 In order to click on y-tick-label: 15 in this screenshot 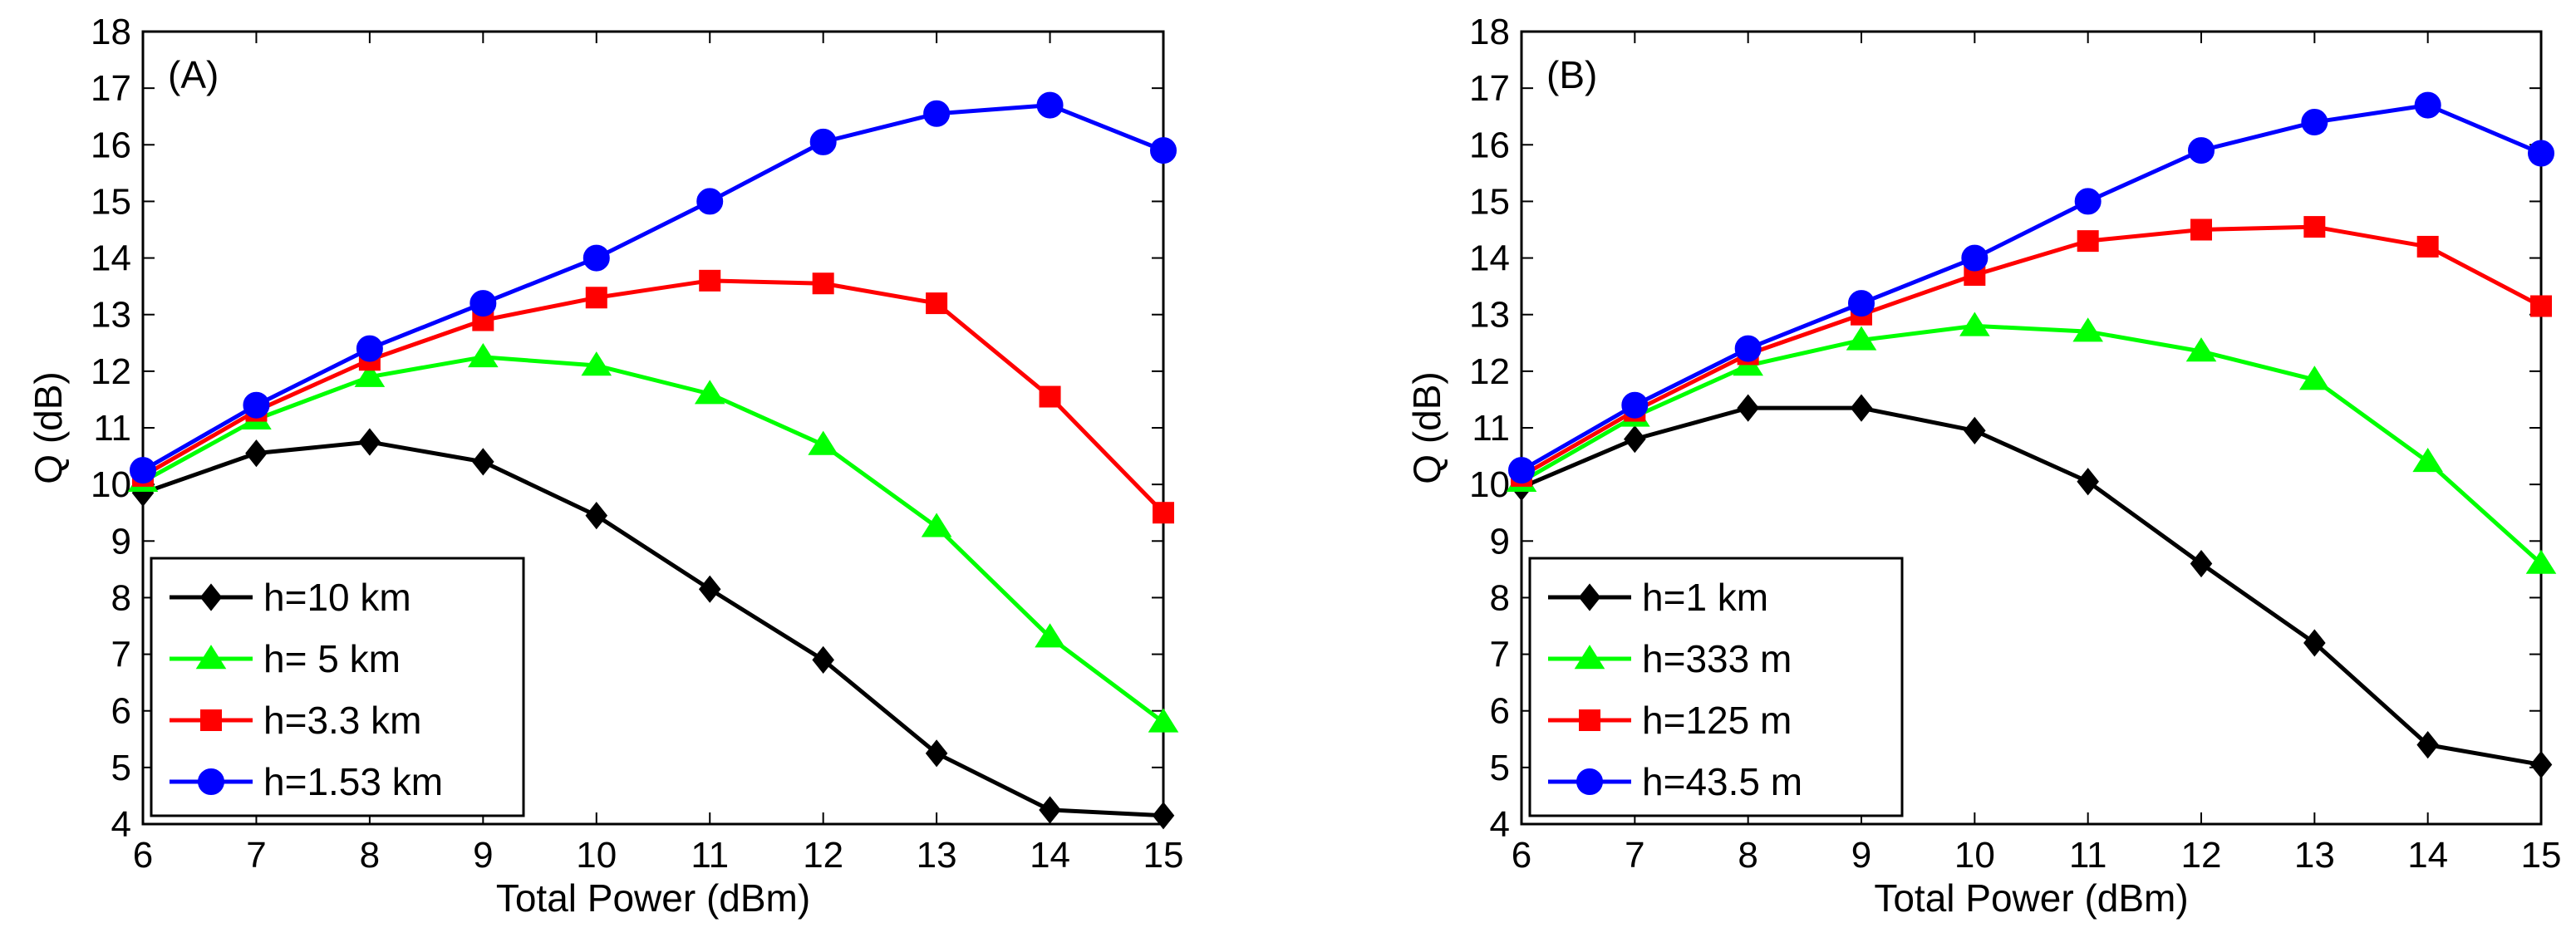, I will do `click(1490, 201)`.